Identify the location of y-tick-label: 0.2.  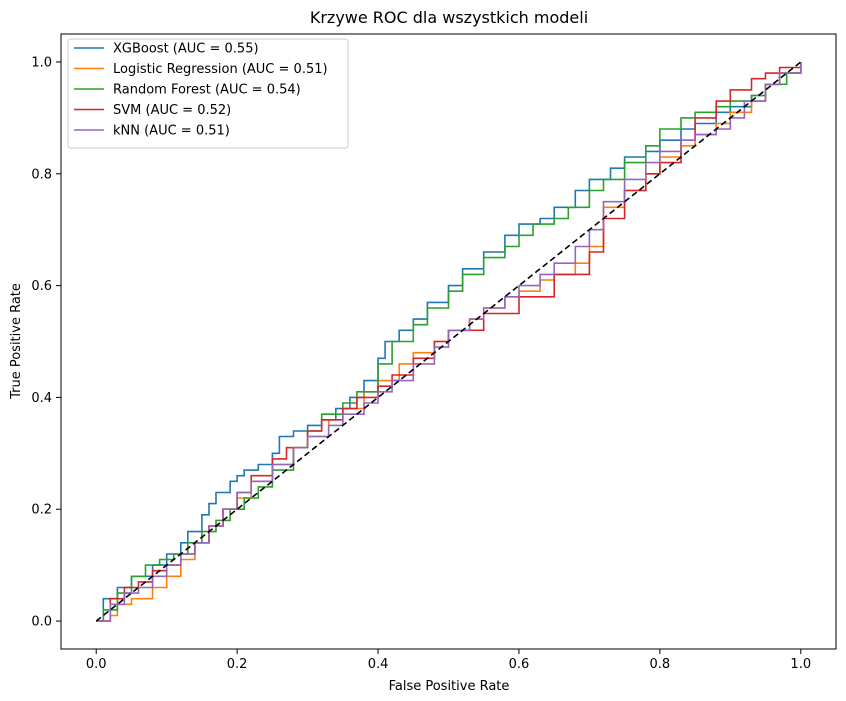
(41, 510).